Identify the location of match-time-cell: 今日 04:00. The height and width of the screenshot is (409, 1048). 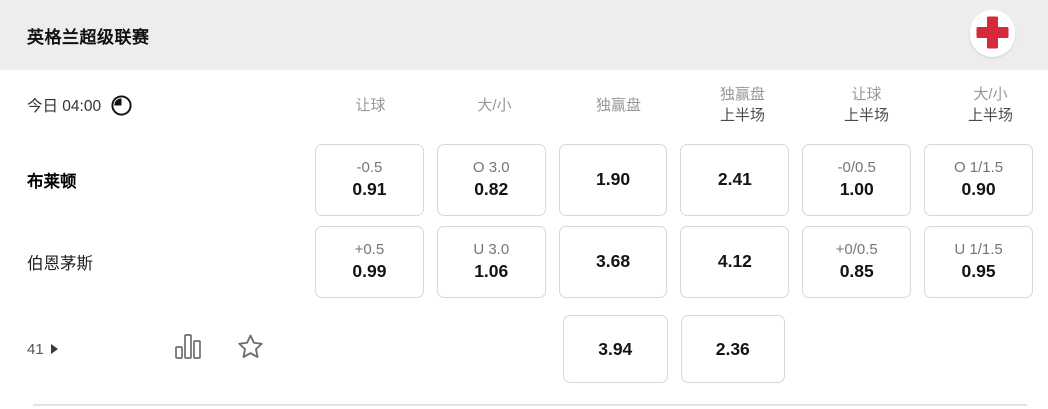
(164, 105).